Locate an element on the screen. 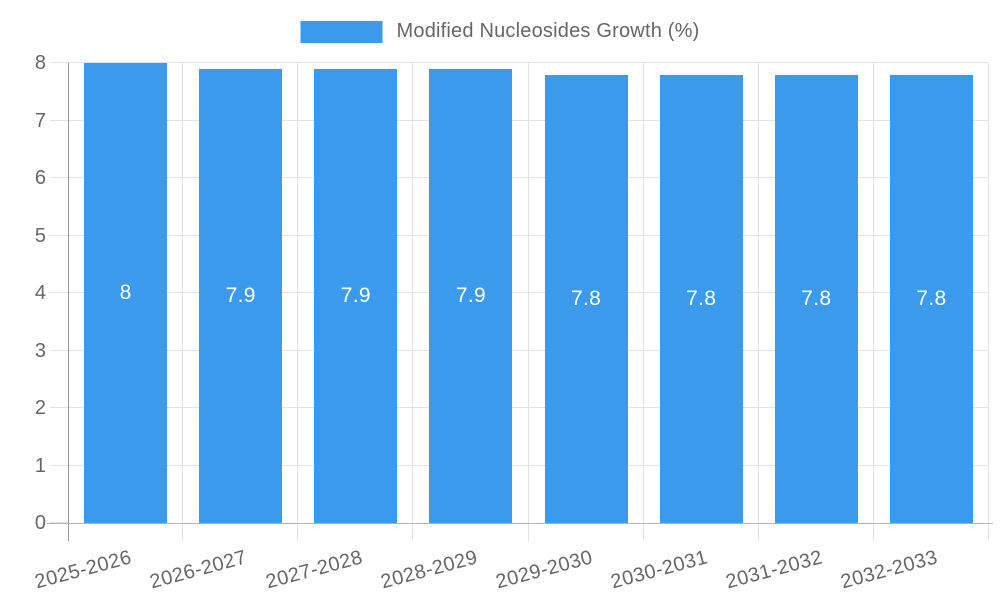  legend-swatch is located at coordinates (341, 31).